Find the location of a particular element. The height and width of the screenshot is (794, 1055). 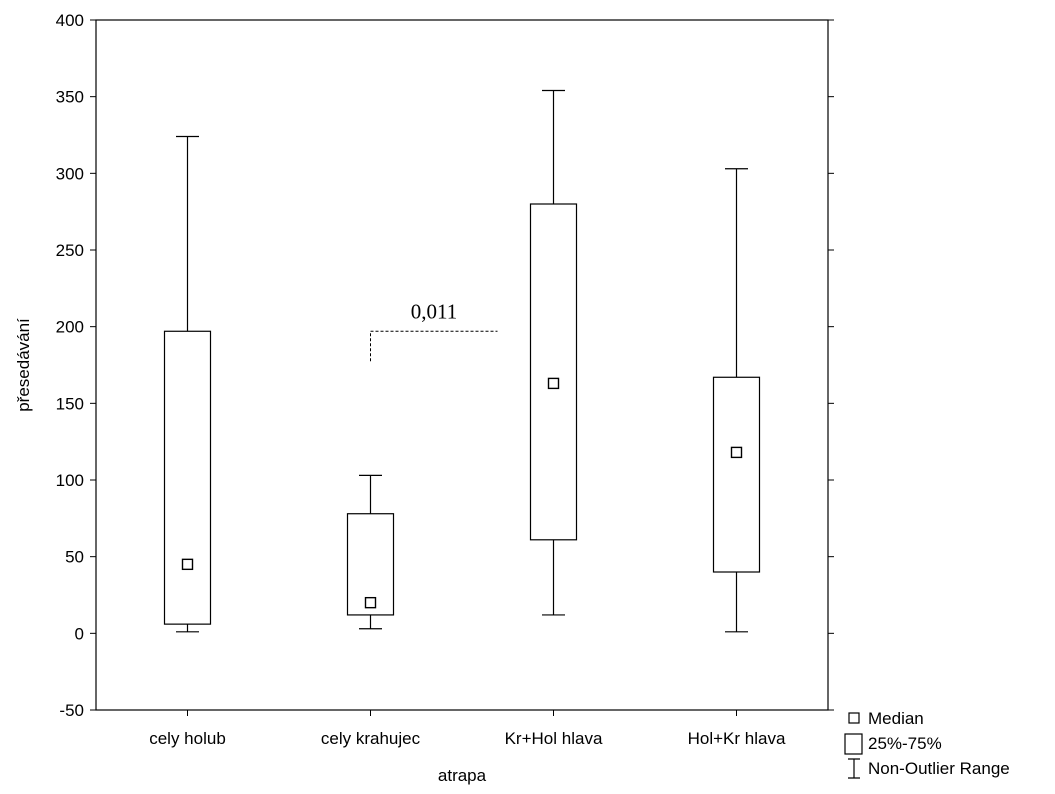

y-tick-label: 250 is located at coordinates (70, 250).